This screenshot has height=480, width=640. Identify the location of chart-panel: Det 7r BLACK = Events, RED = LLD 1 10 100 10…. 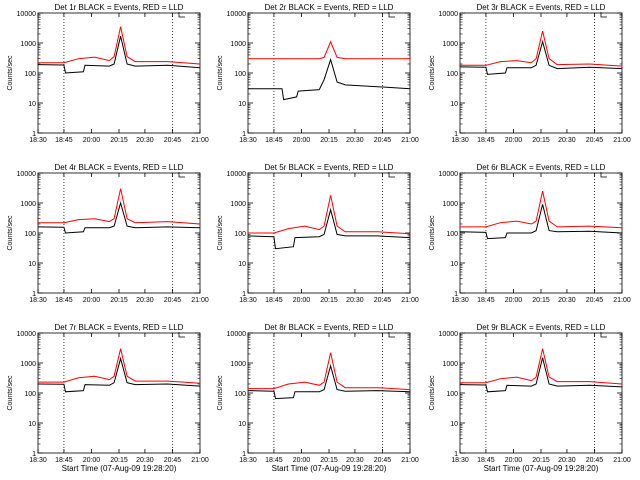
(108, 398).